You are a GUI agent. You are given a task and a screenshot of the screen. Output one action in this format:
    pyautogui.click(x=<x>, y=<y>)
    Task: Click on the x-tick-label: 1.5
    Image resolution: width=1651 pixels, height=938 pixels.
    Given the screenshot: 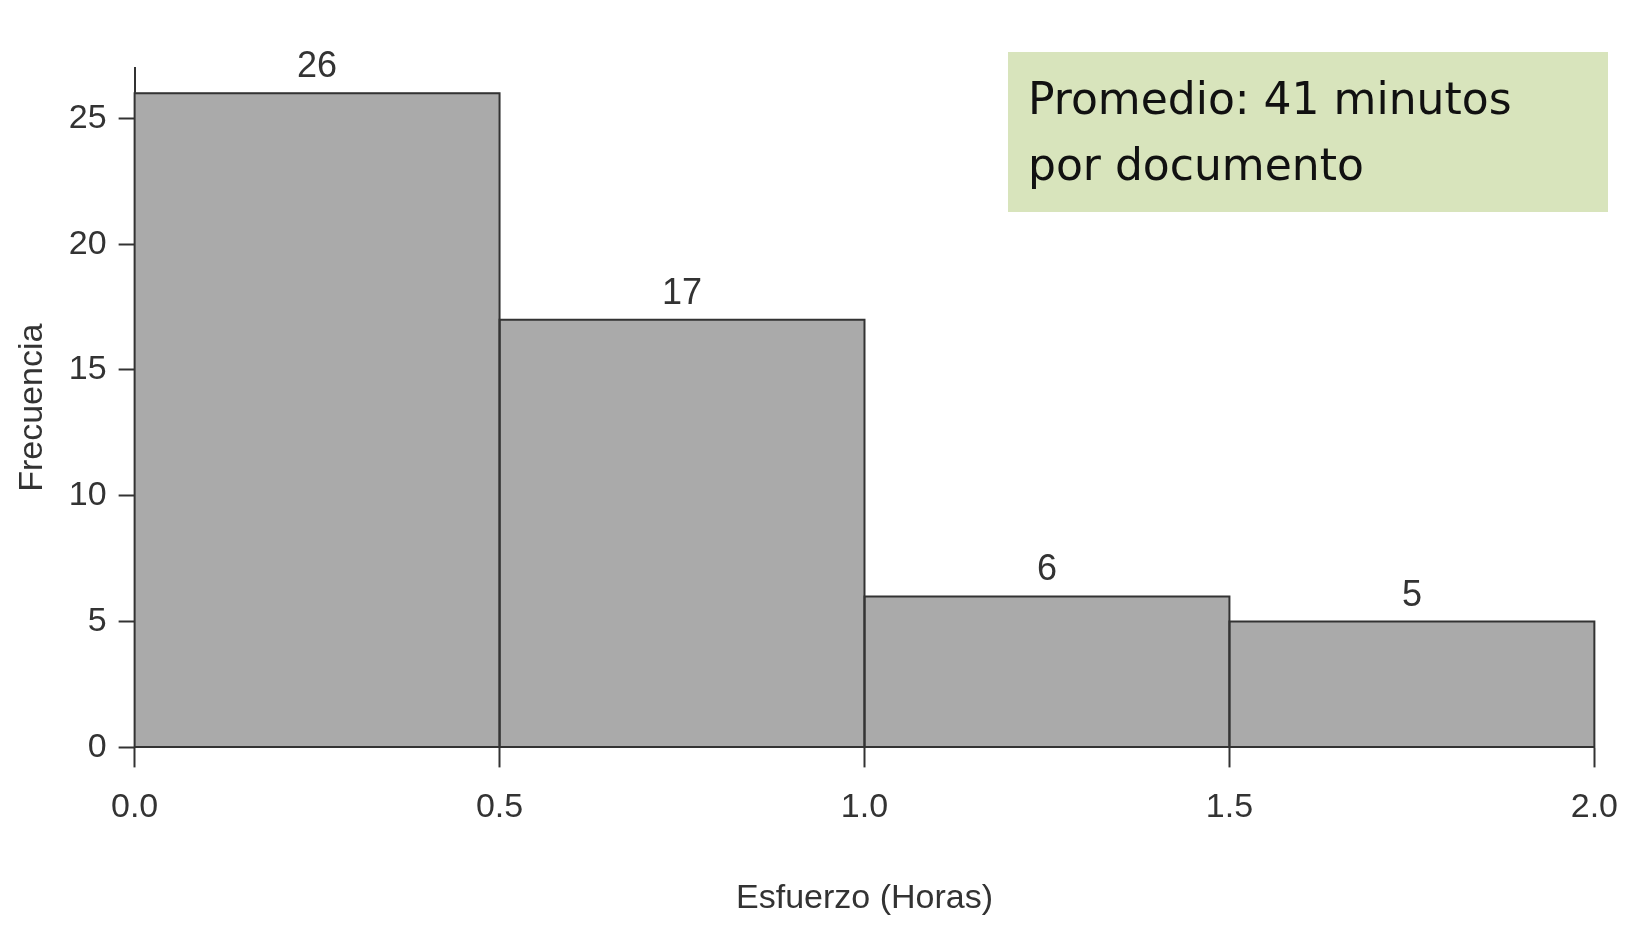 What is the action you would take?
    pyautogui.click(x=1229, y=805)
    